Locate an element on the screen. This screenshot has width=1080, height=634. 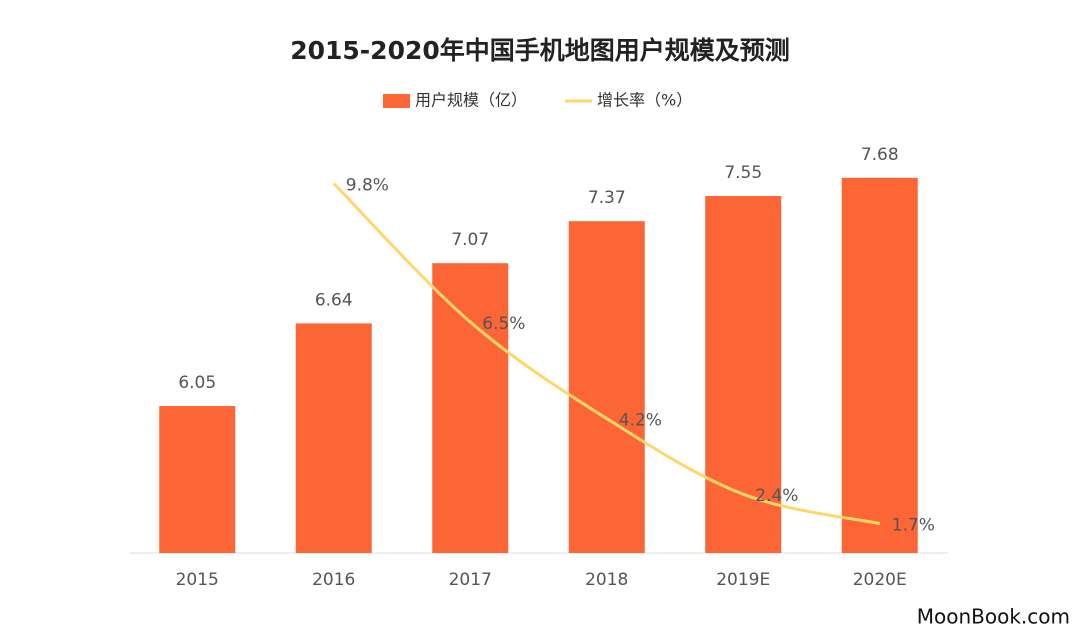
data-label: 2.4% is located at coordinates (776, 496).